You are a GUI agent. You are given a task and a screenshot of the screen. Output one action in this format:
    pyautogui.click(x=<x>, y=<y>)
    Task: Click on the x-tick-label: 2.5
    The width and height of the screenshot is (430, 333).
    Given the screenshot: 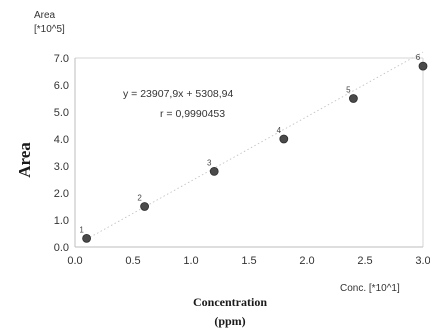 What is the action you would take?
    pyautogui.click(x=364, y=261)
    